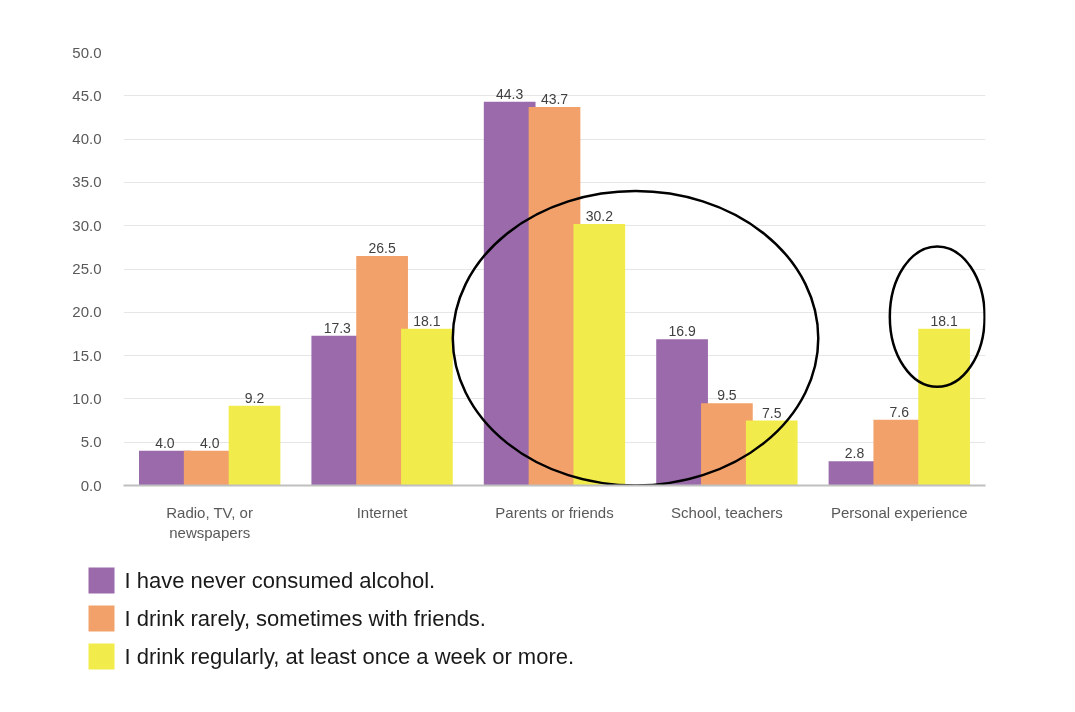 This screenshot has width=1075, height=712. I want to click on legend-label: I have never consumed alcohol., so click(280, 580).